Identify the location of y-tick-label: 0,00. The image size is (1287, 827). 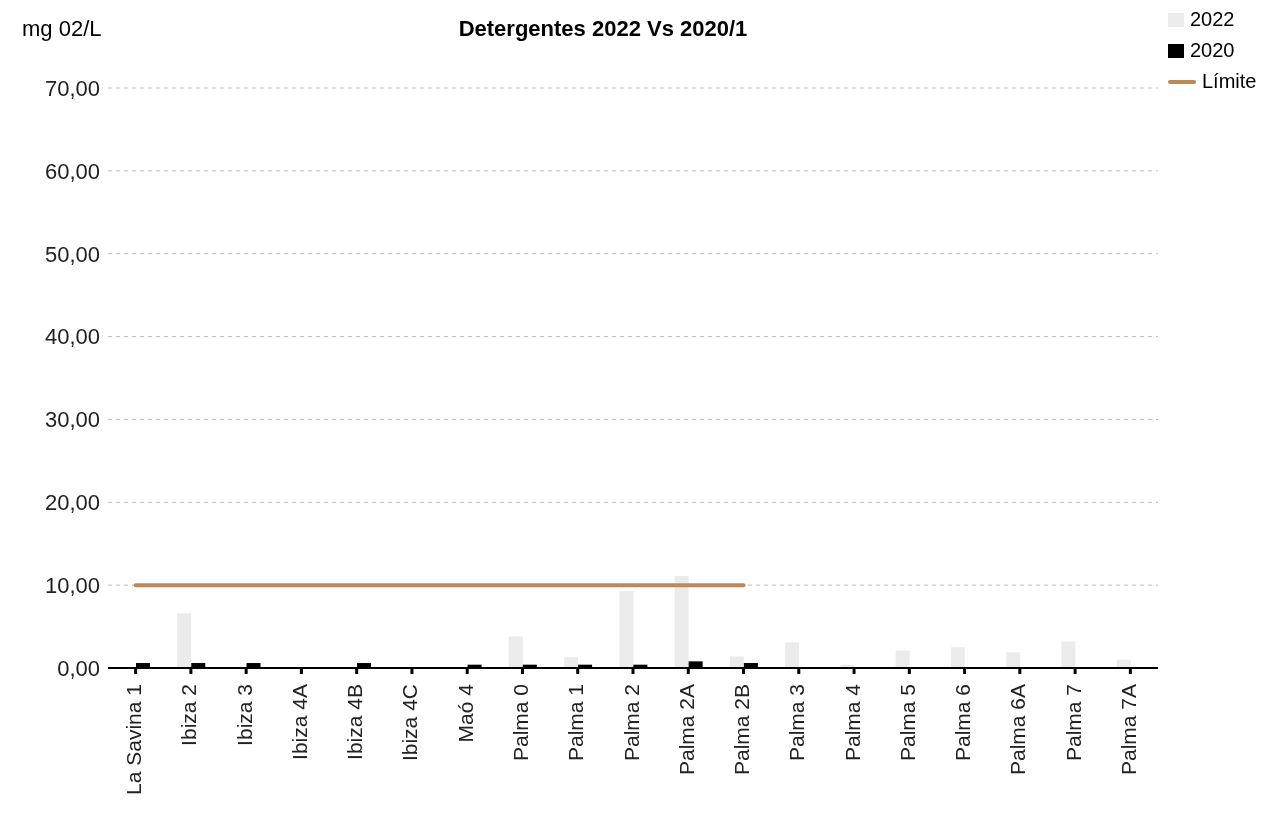
(78, 668).